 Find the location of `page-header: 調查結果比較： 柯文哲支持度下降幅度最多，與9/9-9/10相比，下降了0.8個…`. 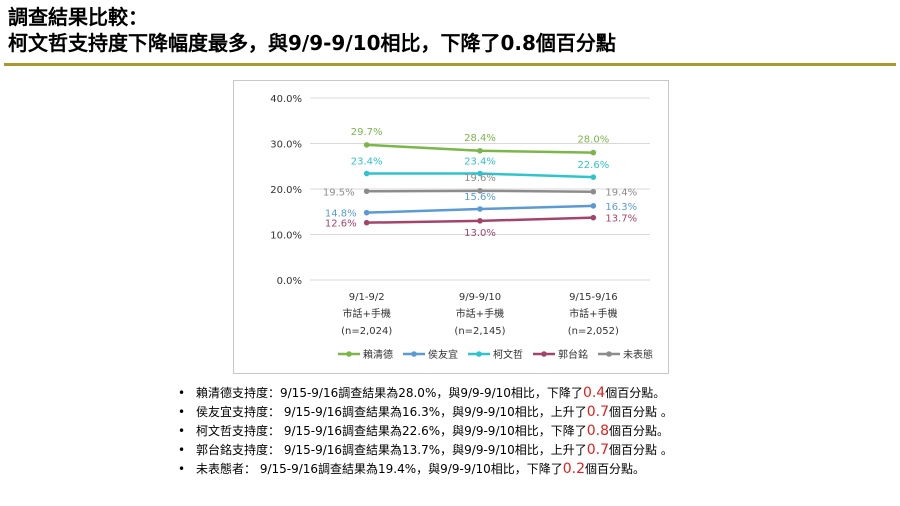

page-header: 調查結果比較： 柯文哲支持度下降幅度最多，與9/9-9/10相比，下降了0.8個… is located at coordinates (312, 30).